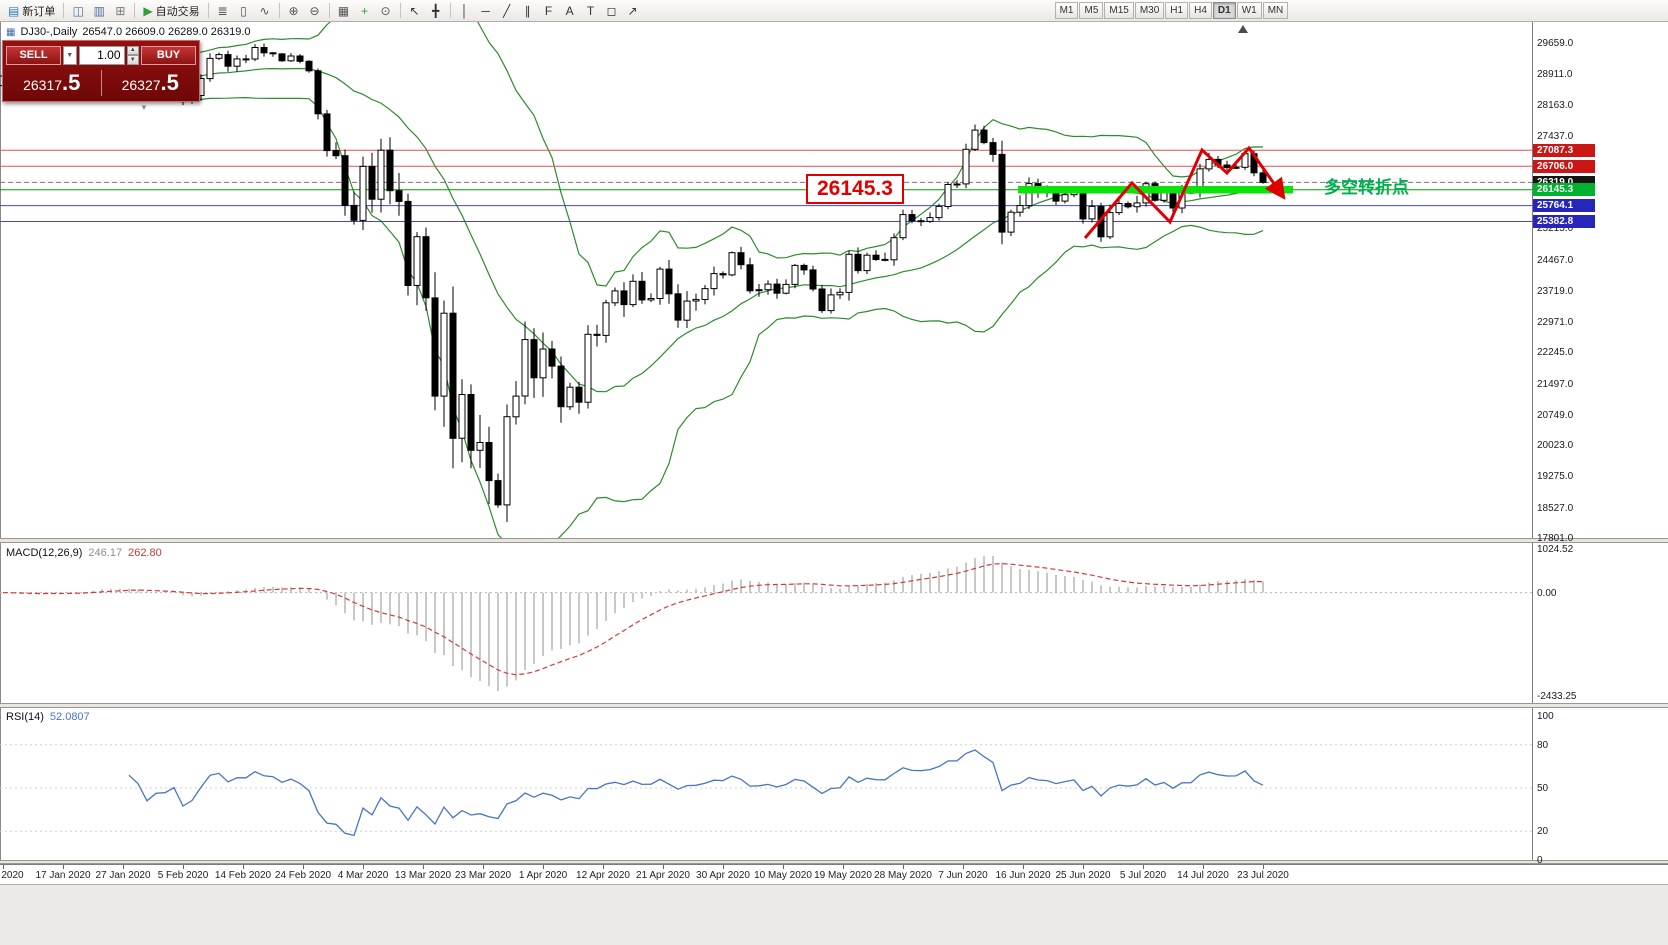  What do you see at coordinates (1066, 10) in the screenshot?
I see `timeframe-m1-button: M1` at bounding box center [1066, 10].